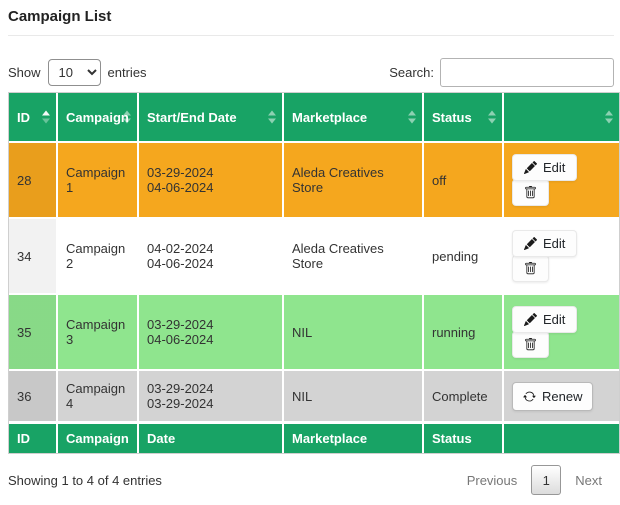  Describe the element at coordinates (211, 438) in the screenshot. I see `footer-header-date: Date` at that location.